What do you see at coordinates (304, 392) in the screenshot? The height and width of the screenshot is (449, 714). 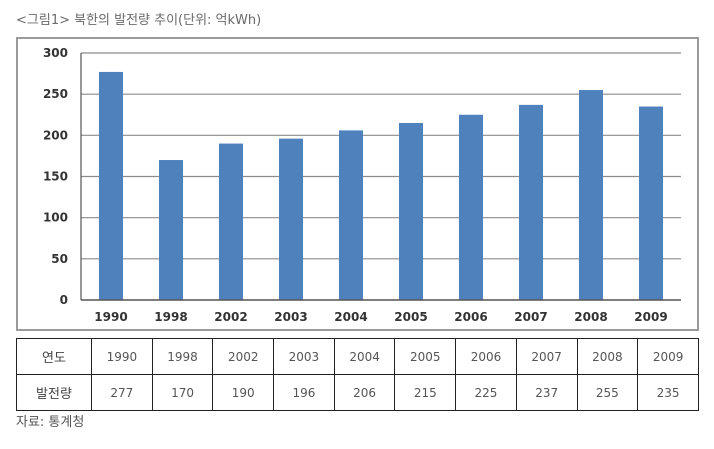 I see `table-cell: 196` at bounding box center [304, 392].